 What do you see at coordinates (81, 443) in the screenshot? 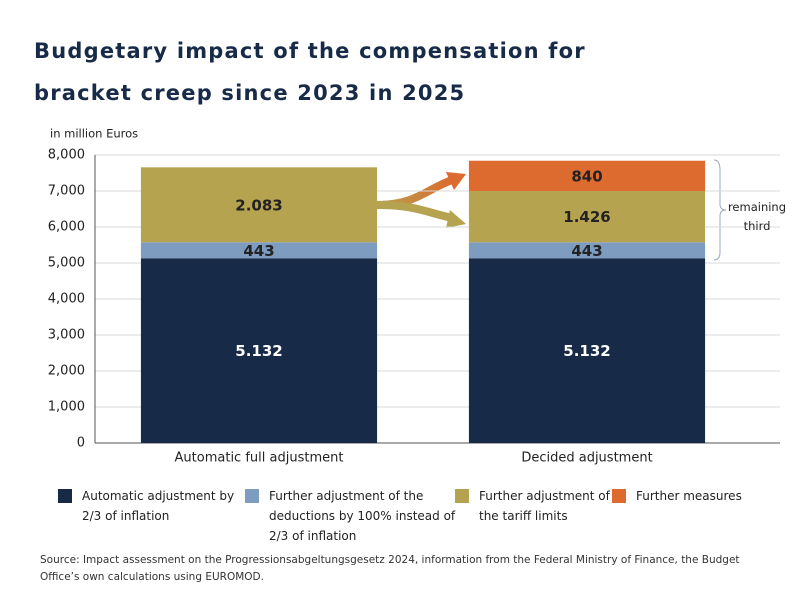
I see `y-tick-label: 0` at bounding box center [81, 443].